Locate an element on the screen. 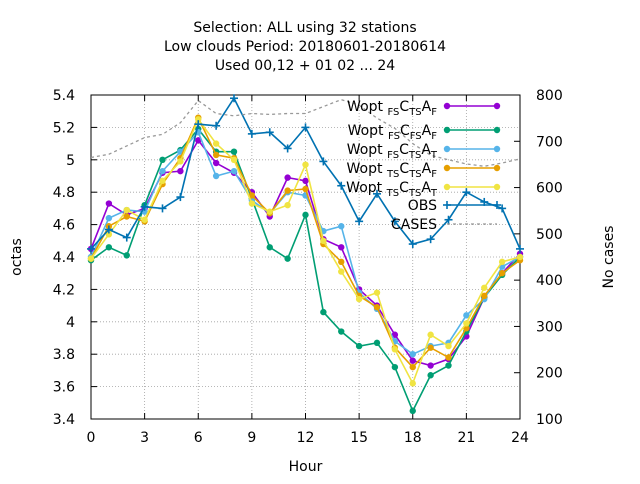  x-tick-label: 21 is located at coordinates (466, 438).